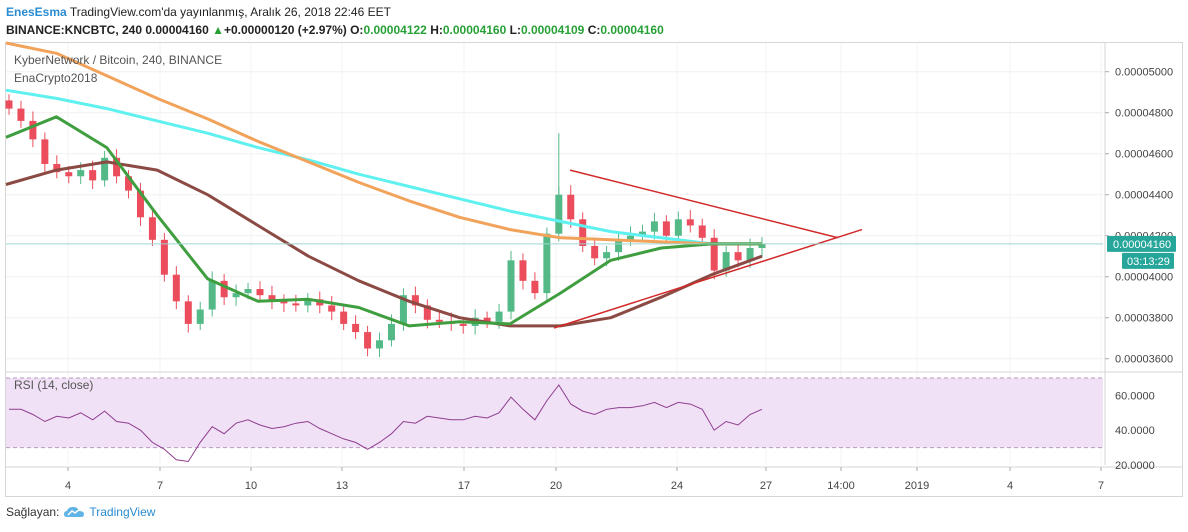 This screenshot has width=1188, height=532. What do you see at coordinates (1144, 360) in the screenshot?
I see `price-tick-label: 0.00003600` at bounding box center [1144, 360].